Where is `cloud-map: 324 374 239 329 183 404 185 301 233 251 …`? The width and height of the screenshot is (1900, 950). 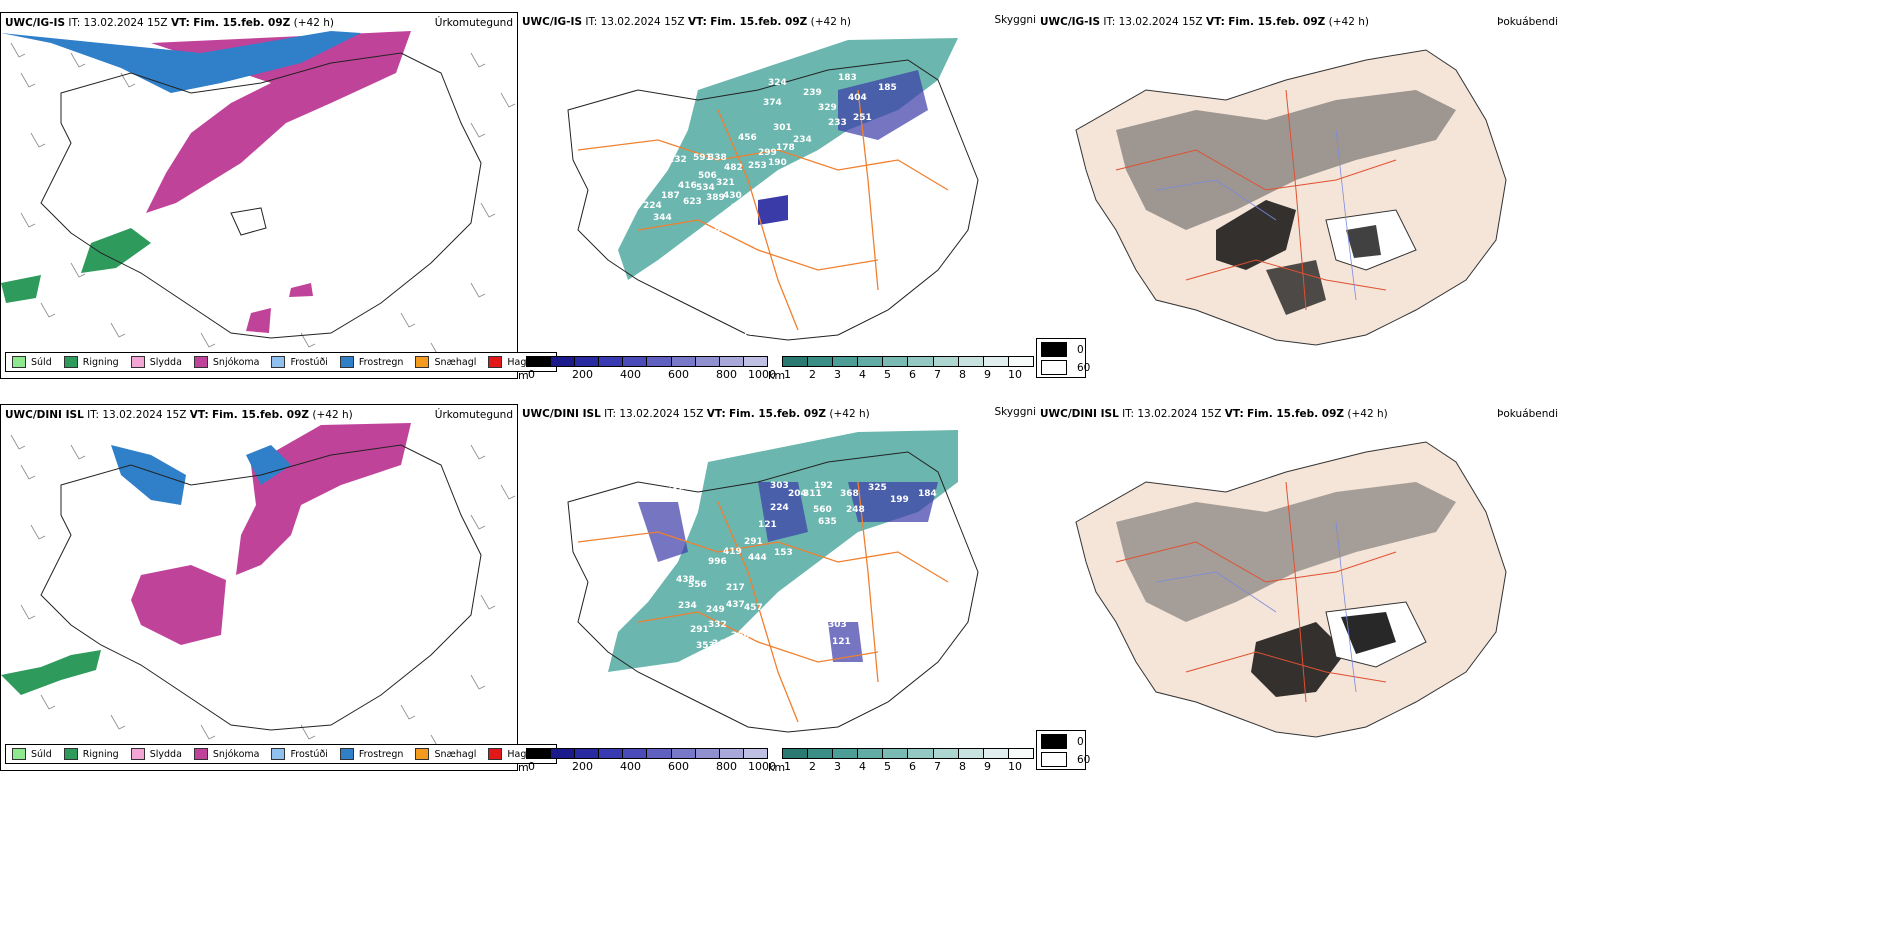
cloud-map: 324 374 239 329 183 404 185 301 233 251 … is located at coordinates (773, 189).